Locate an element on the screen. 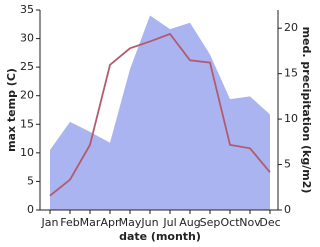 Image resolution: width=320 pixels, height=247 pixels. y-tick-label: 10 is located at coordinates (27, 152).